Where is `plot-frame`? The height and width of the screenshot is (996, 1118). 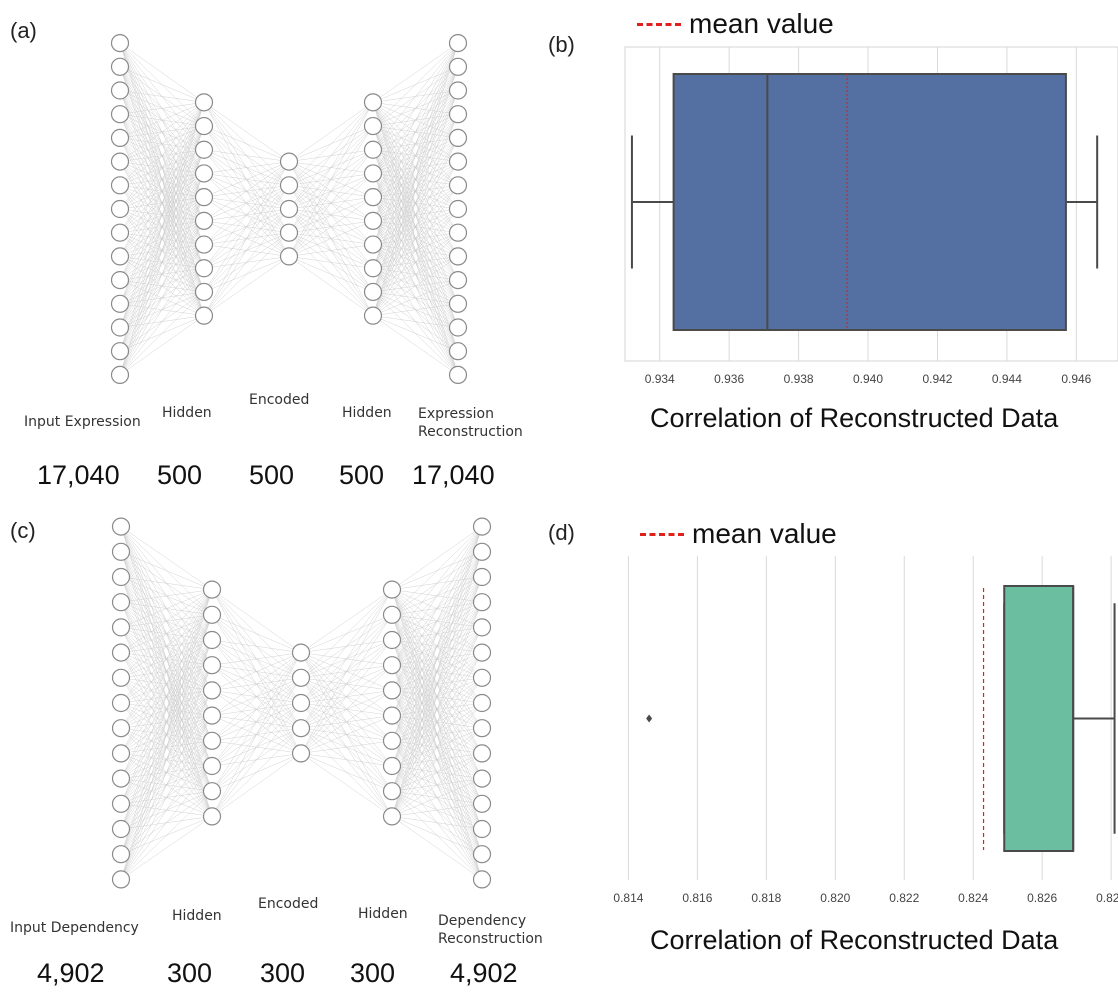 plot-frame is located at coordinates (871, 204).